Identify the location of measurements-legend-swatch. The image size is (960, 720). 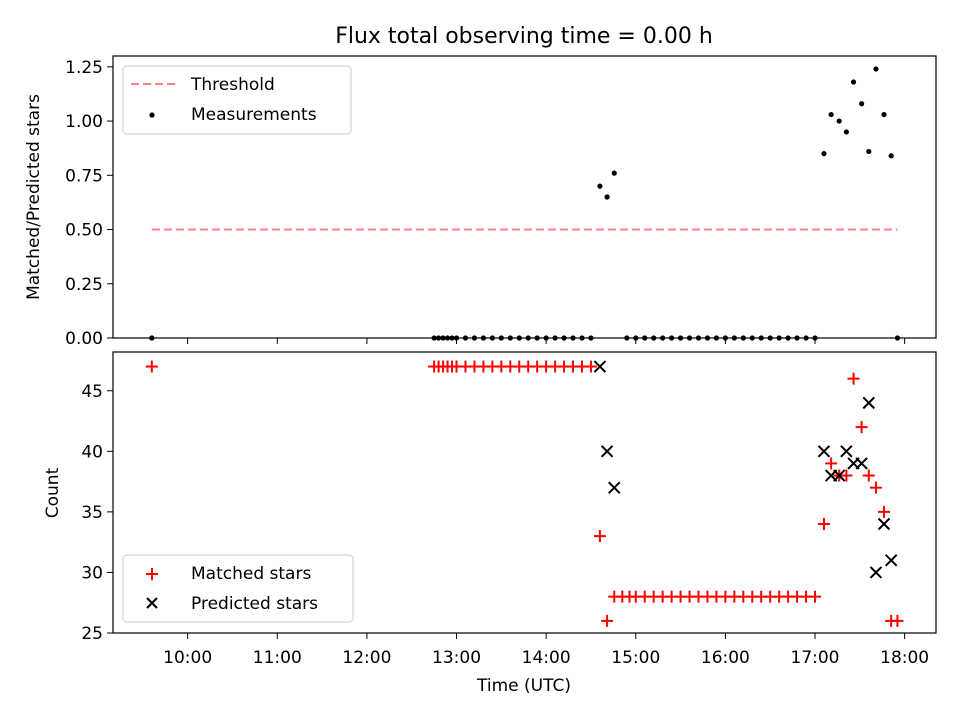
(152, 115).